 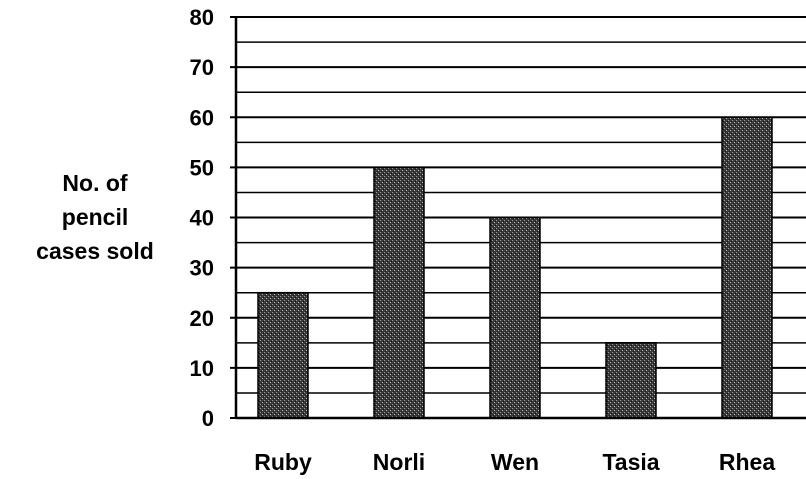 I want to click on x-tick-label-tasia: Tasia, so click(x=630, y=462).